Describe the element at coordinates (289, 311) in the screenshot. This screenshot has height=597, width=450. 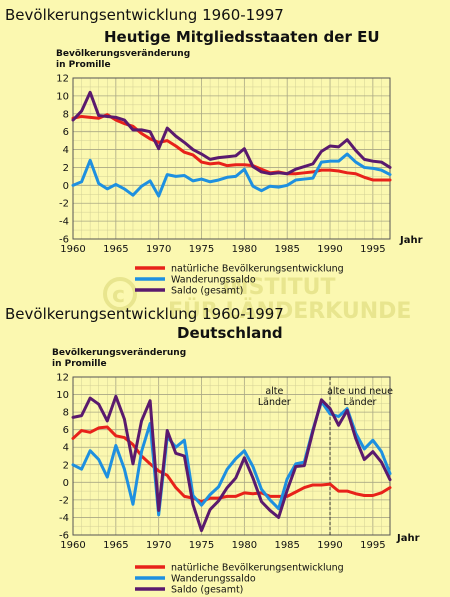
I see `watermark-line2: FÜR LÄNDERKUNDE` at that location.